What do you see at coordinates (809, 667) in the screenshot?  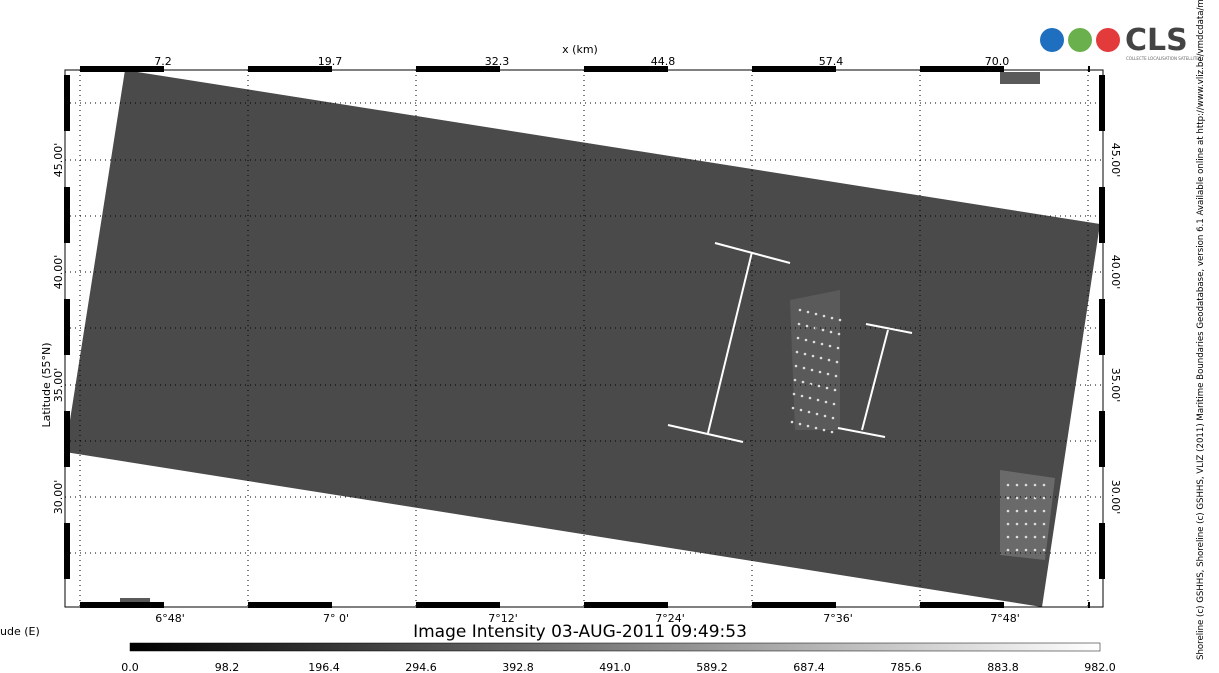 I see `colorbar-tick-label: 687.4` at bounding box center [809, 667].